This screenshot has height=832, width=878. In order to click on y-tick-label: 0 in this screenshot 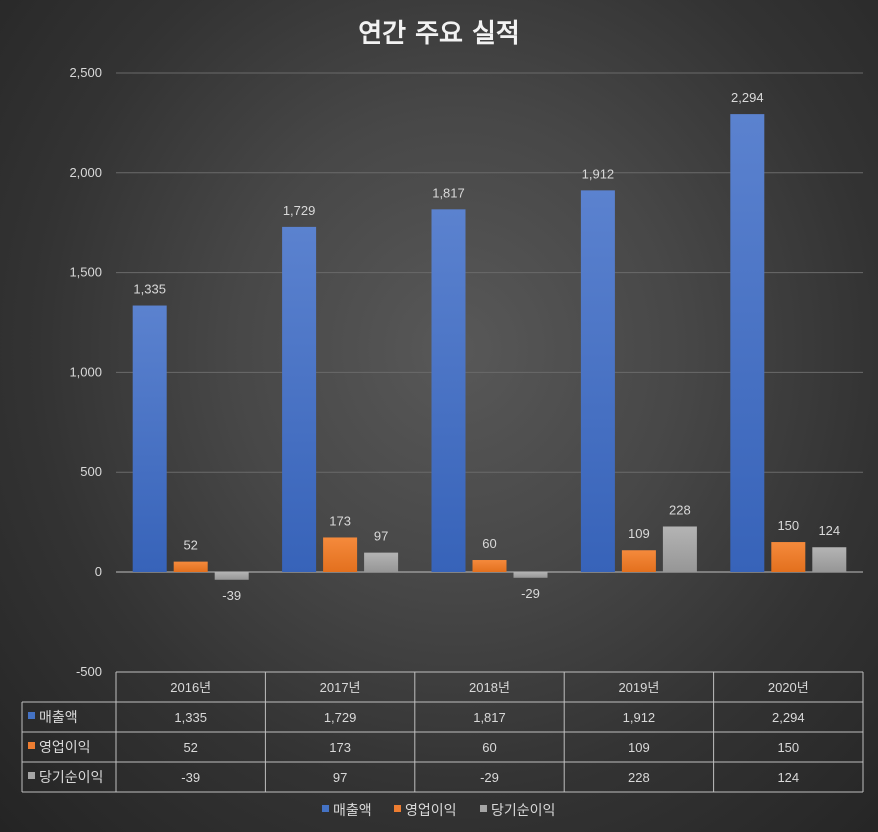, I will do `click(98, 571)`.